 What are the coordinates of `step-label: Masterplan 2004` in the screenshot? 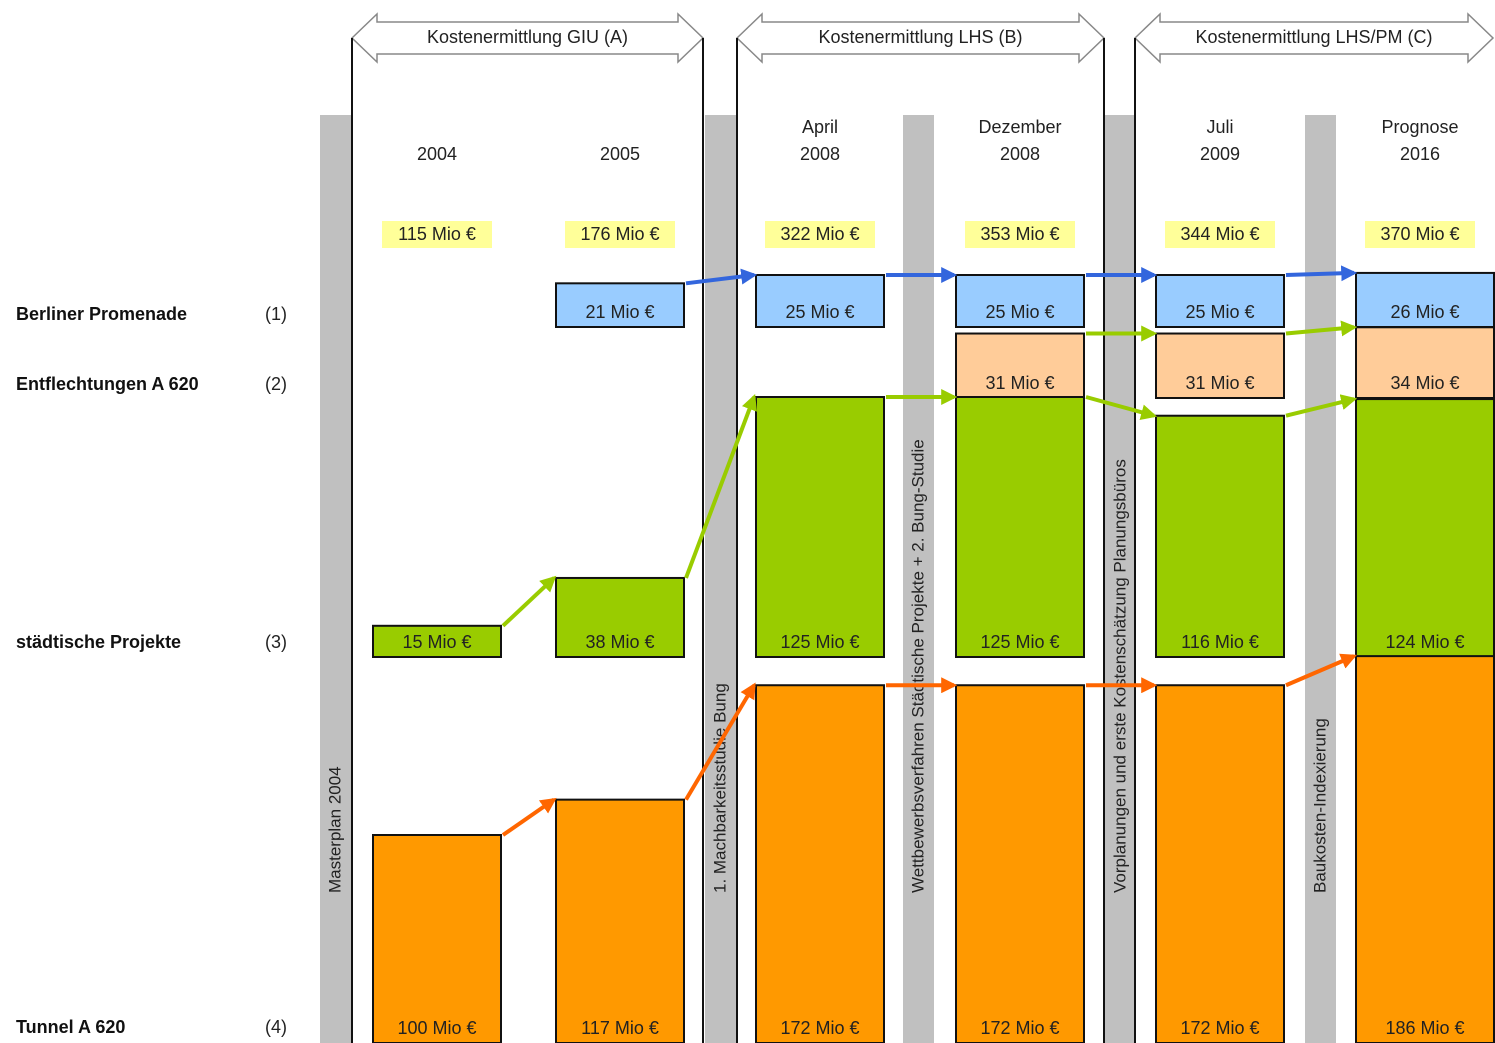 It's located at (334, 829).